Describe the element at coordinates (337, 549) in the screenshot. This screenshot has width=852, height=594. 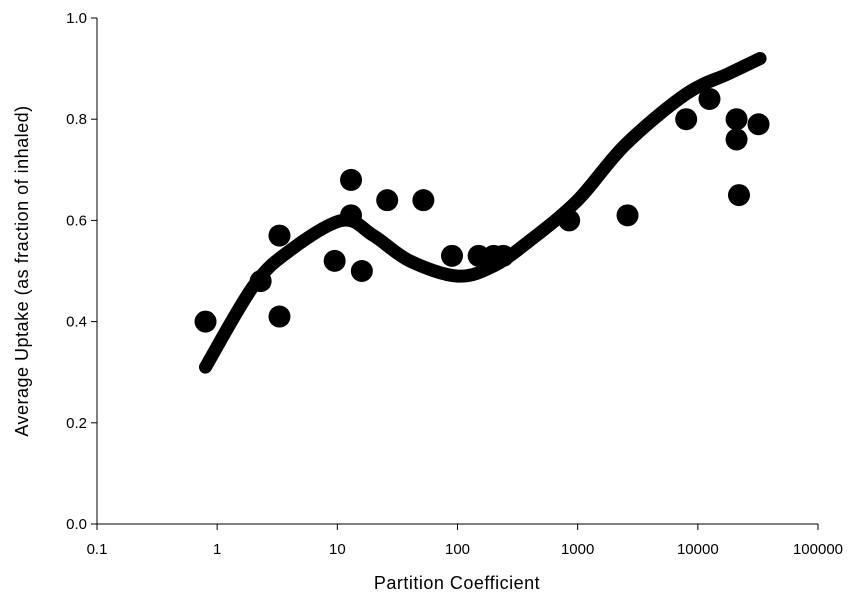
I see `x-tick-label: 10` at that location.